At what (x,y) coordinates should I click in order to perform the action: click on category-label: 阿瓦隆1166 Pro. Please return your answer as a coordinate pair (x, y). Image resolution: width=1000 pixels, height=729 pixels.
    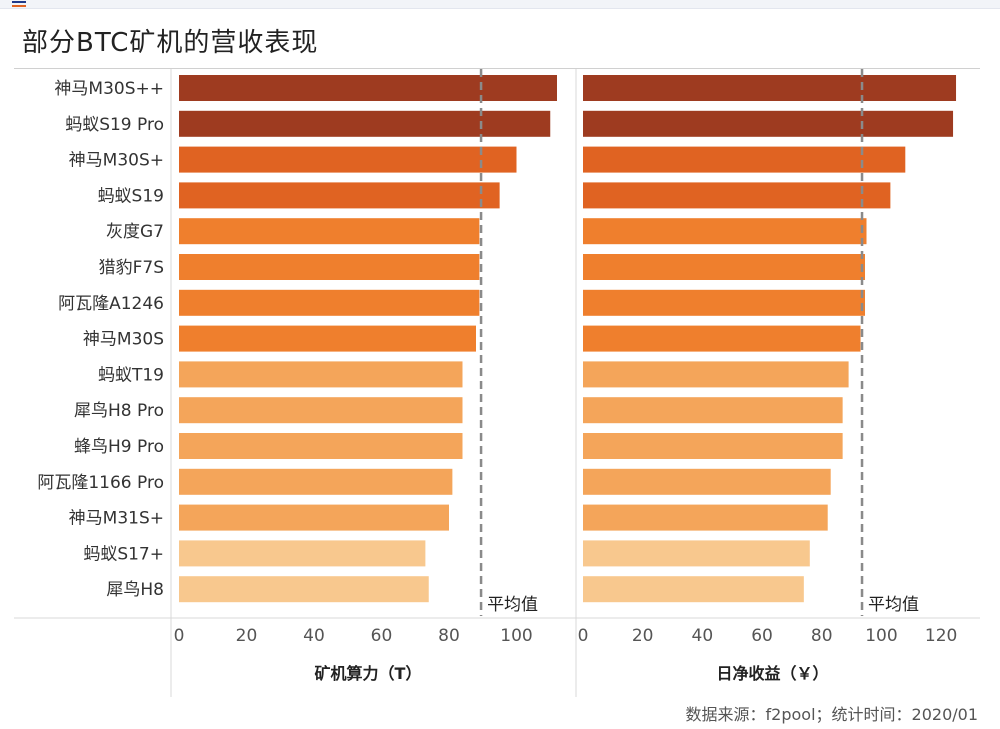
    Looking at the image, I should click on (100, 483).